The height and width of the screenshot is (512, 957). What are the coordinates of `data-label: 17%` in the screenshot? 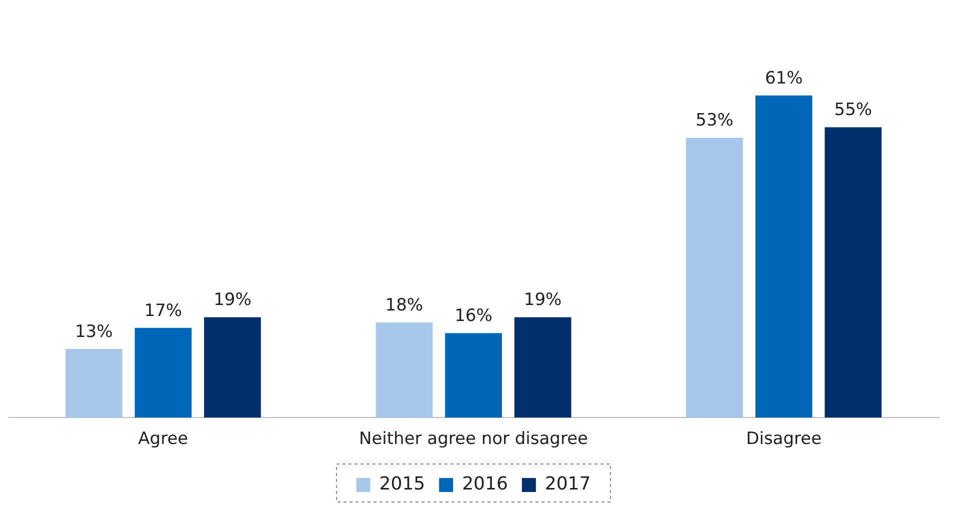 It's located at (163, 310).